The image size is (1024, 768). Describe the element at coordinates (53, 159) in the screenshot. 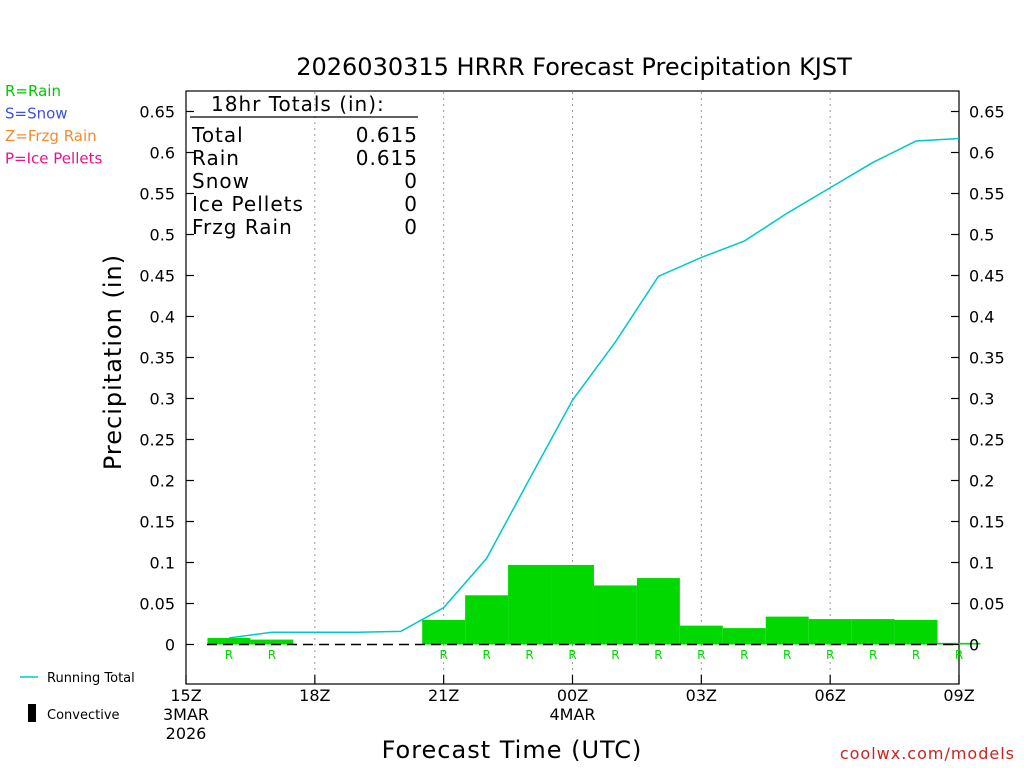

I see `ptype-legend-item: P=Ice Pellets` at that location.